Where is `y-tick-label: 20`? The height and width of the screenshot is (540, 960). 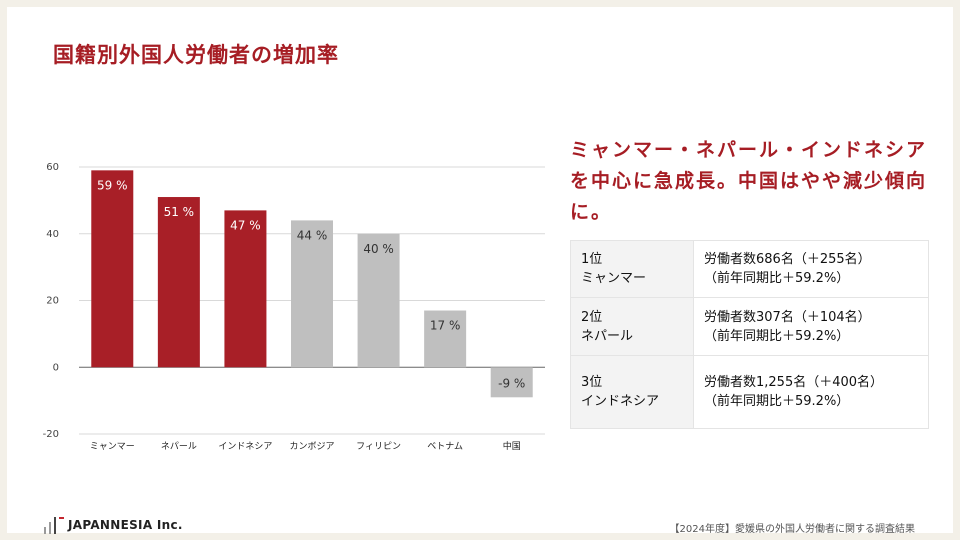
y-tick-label: 20 is located at coordinates (52, 301).